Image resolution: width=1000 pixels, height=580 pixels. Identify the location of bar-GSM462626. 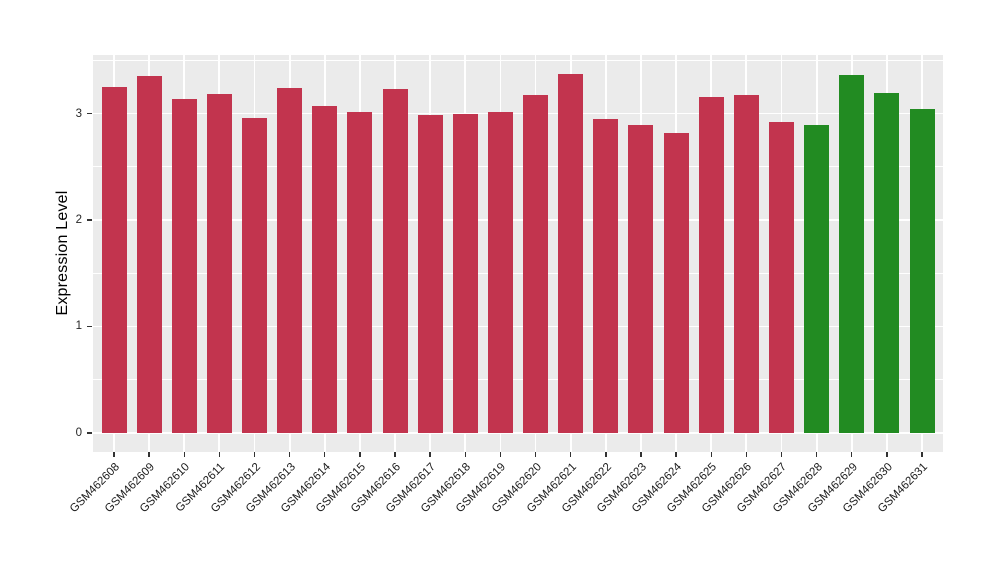
(746, 264).